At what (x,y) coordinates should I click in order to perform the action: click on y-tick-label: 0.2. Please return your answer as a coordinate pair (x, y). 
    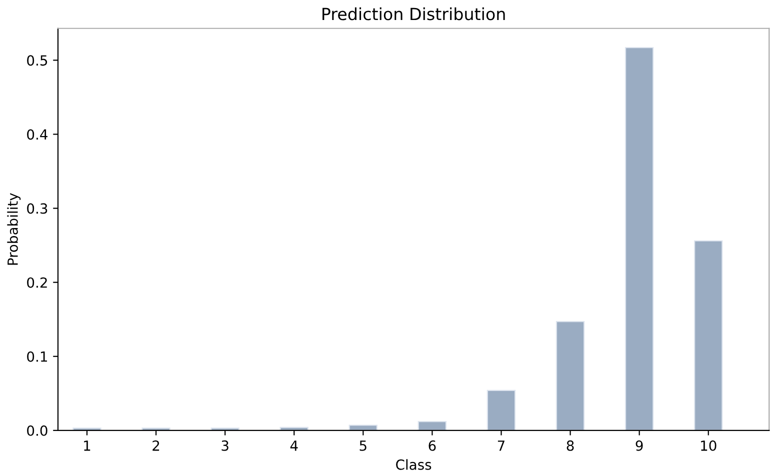
    Looking at the image, I should click on (37, 282).